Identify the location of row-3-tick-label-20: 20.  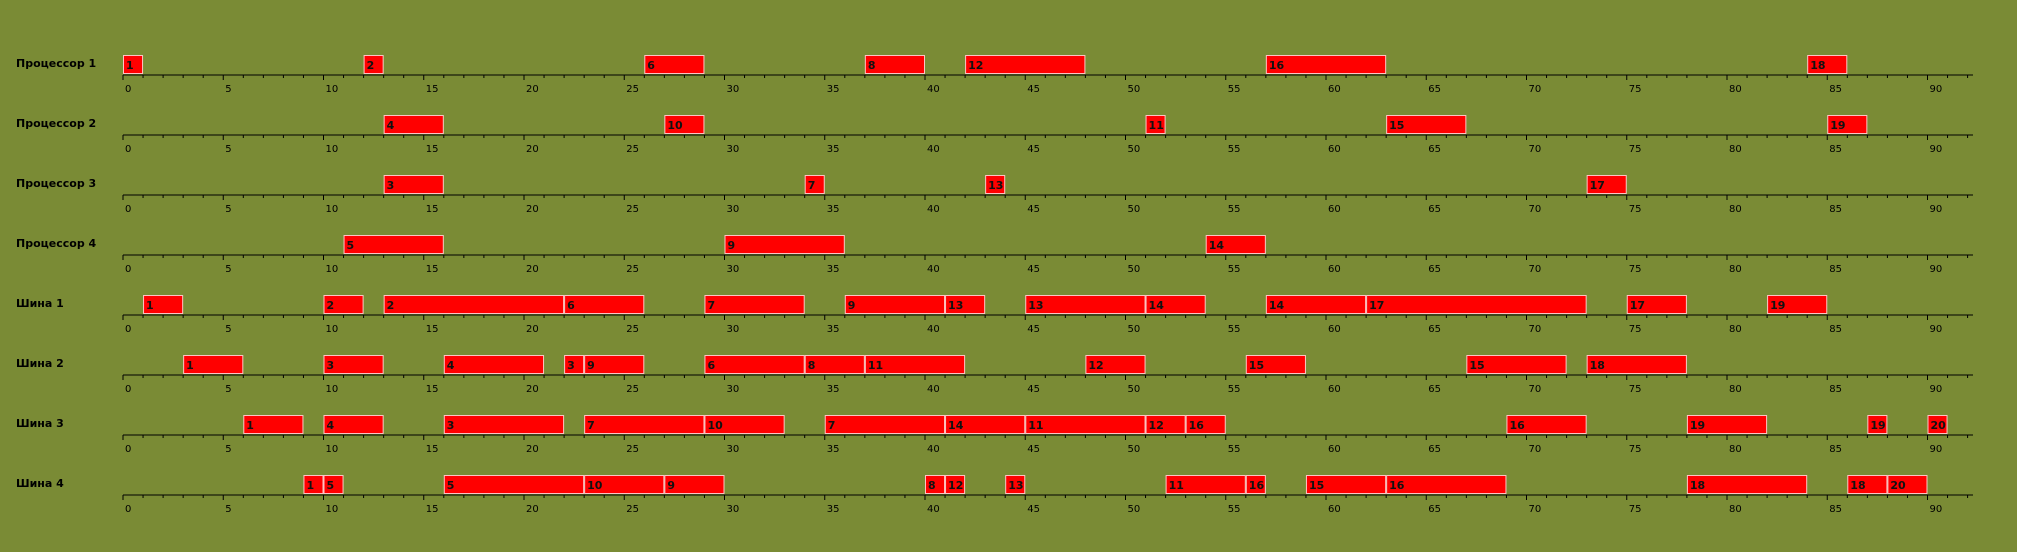
(532, 209).